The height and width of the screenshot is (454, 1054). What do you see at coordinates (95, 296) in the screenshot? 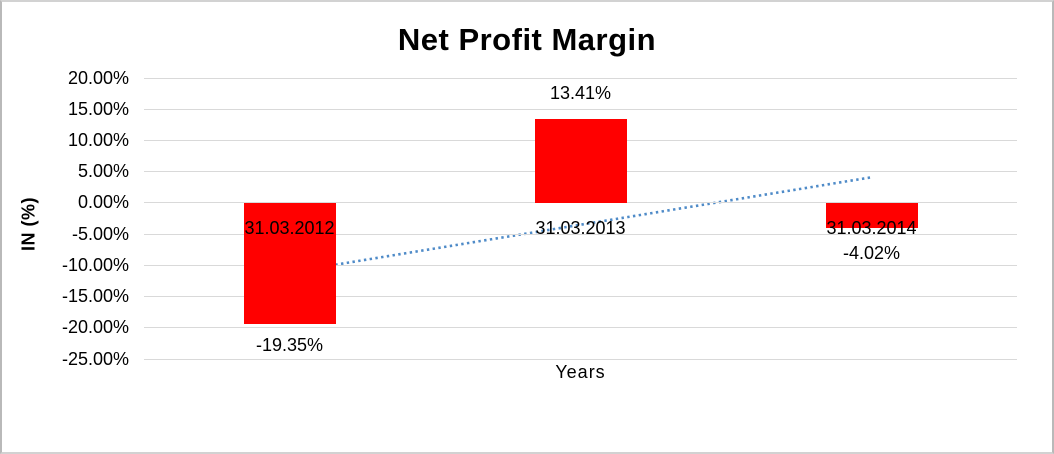
I see `y-tick-label: -15.00%` at bounding box center [95, 296].